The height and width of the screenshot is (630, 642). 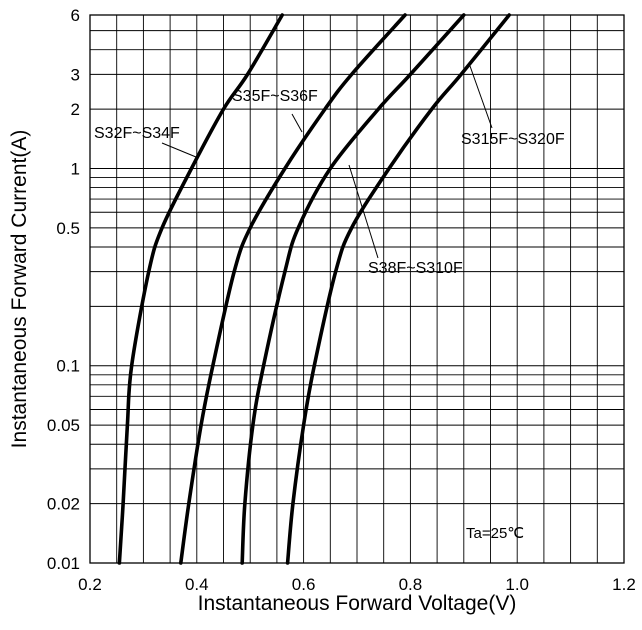 I want to click on y-axis-ticks: 0.01 0.02 0.05 0.1 0.5 1 2 3 6, so click(x=63, y=289).